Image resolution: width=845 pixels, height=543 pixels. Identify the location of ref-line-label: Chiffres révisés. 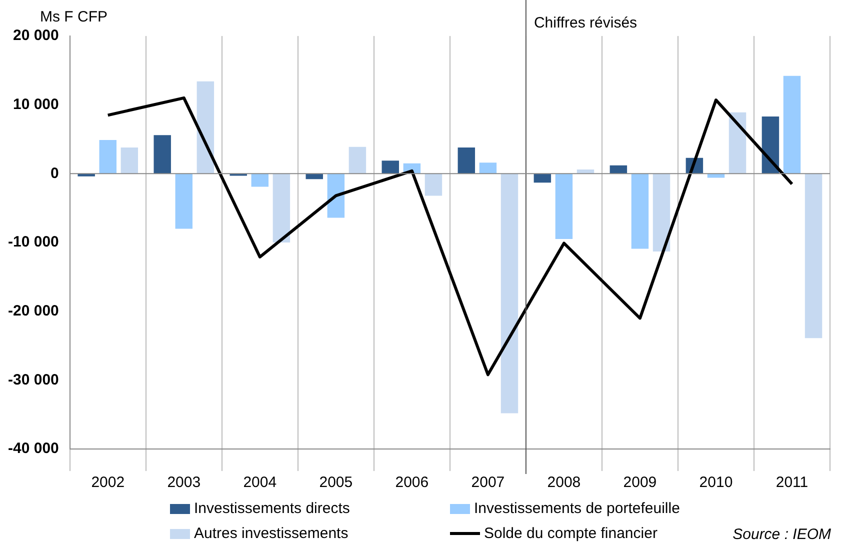
(586, 23).